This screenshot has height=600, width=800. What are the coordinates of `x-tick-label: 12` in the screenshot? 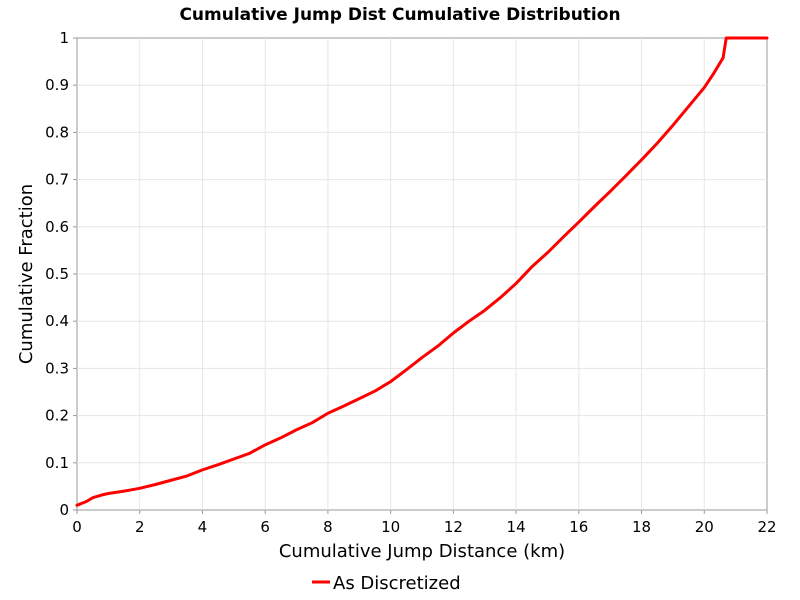 It's located at (453, 527).